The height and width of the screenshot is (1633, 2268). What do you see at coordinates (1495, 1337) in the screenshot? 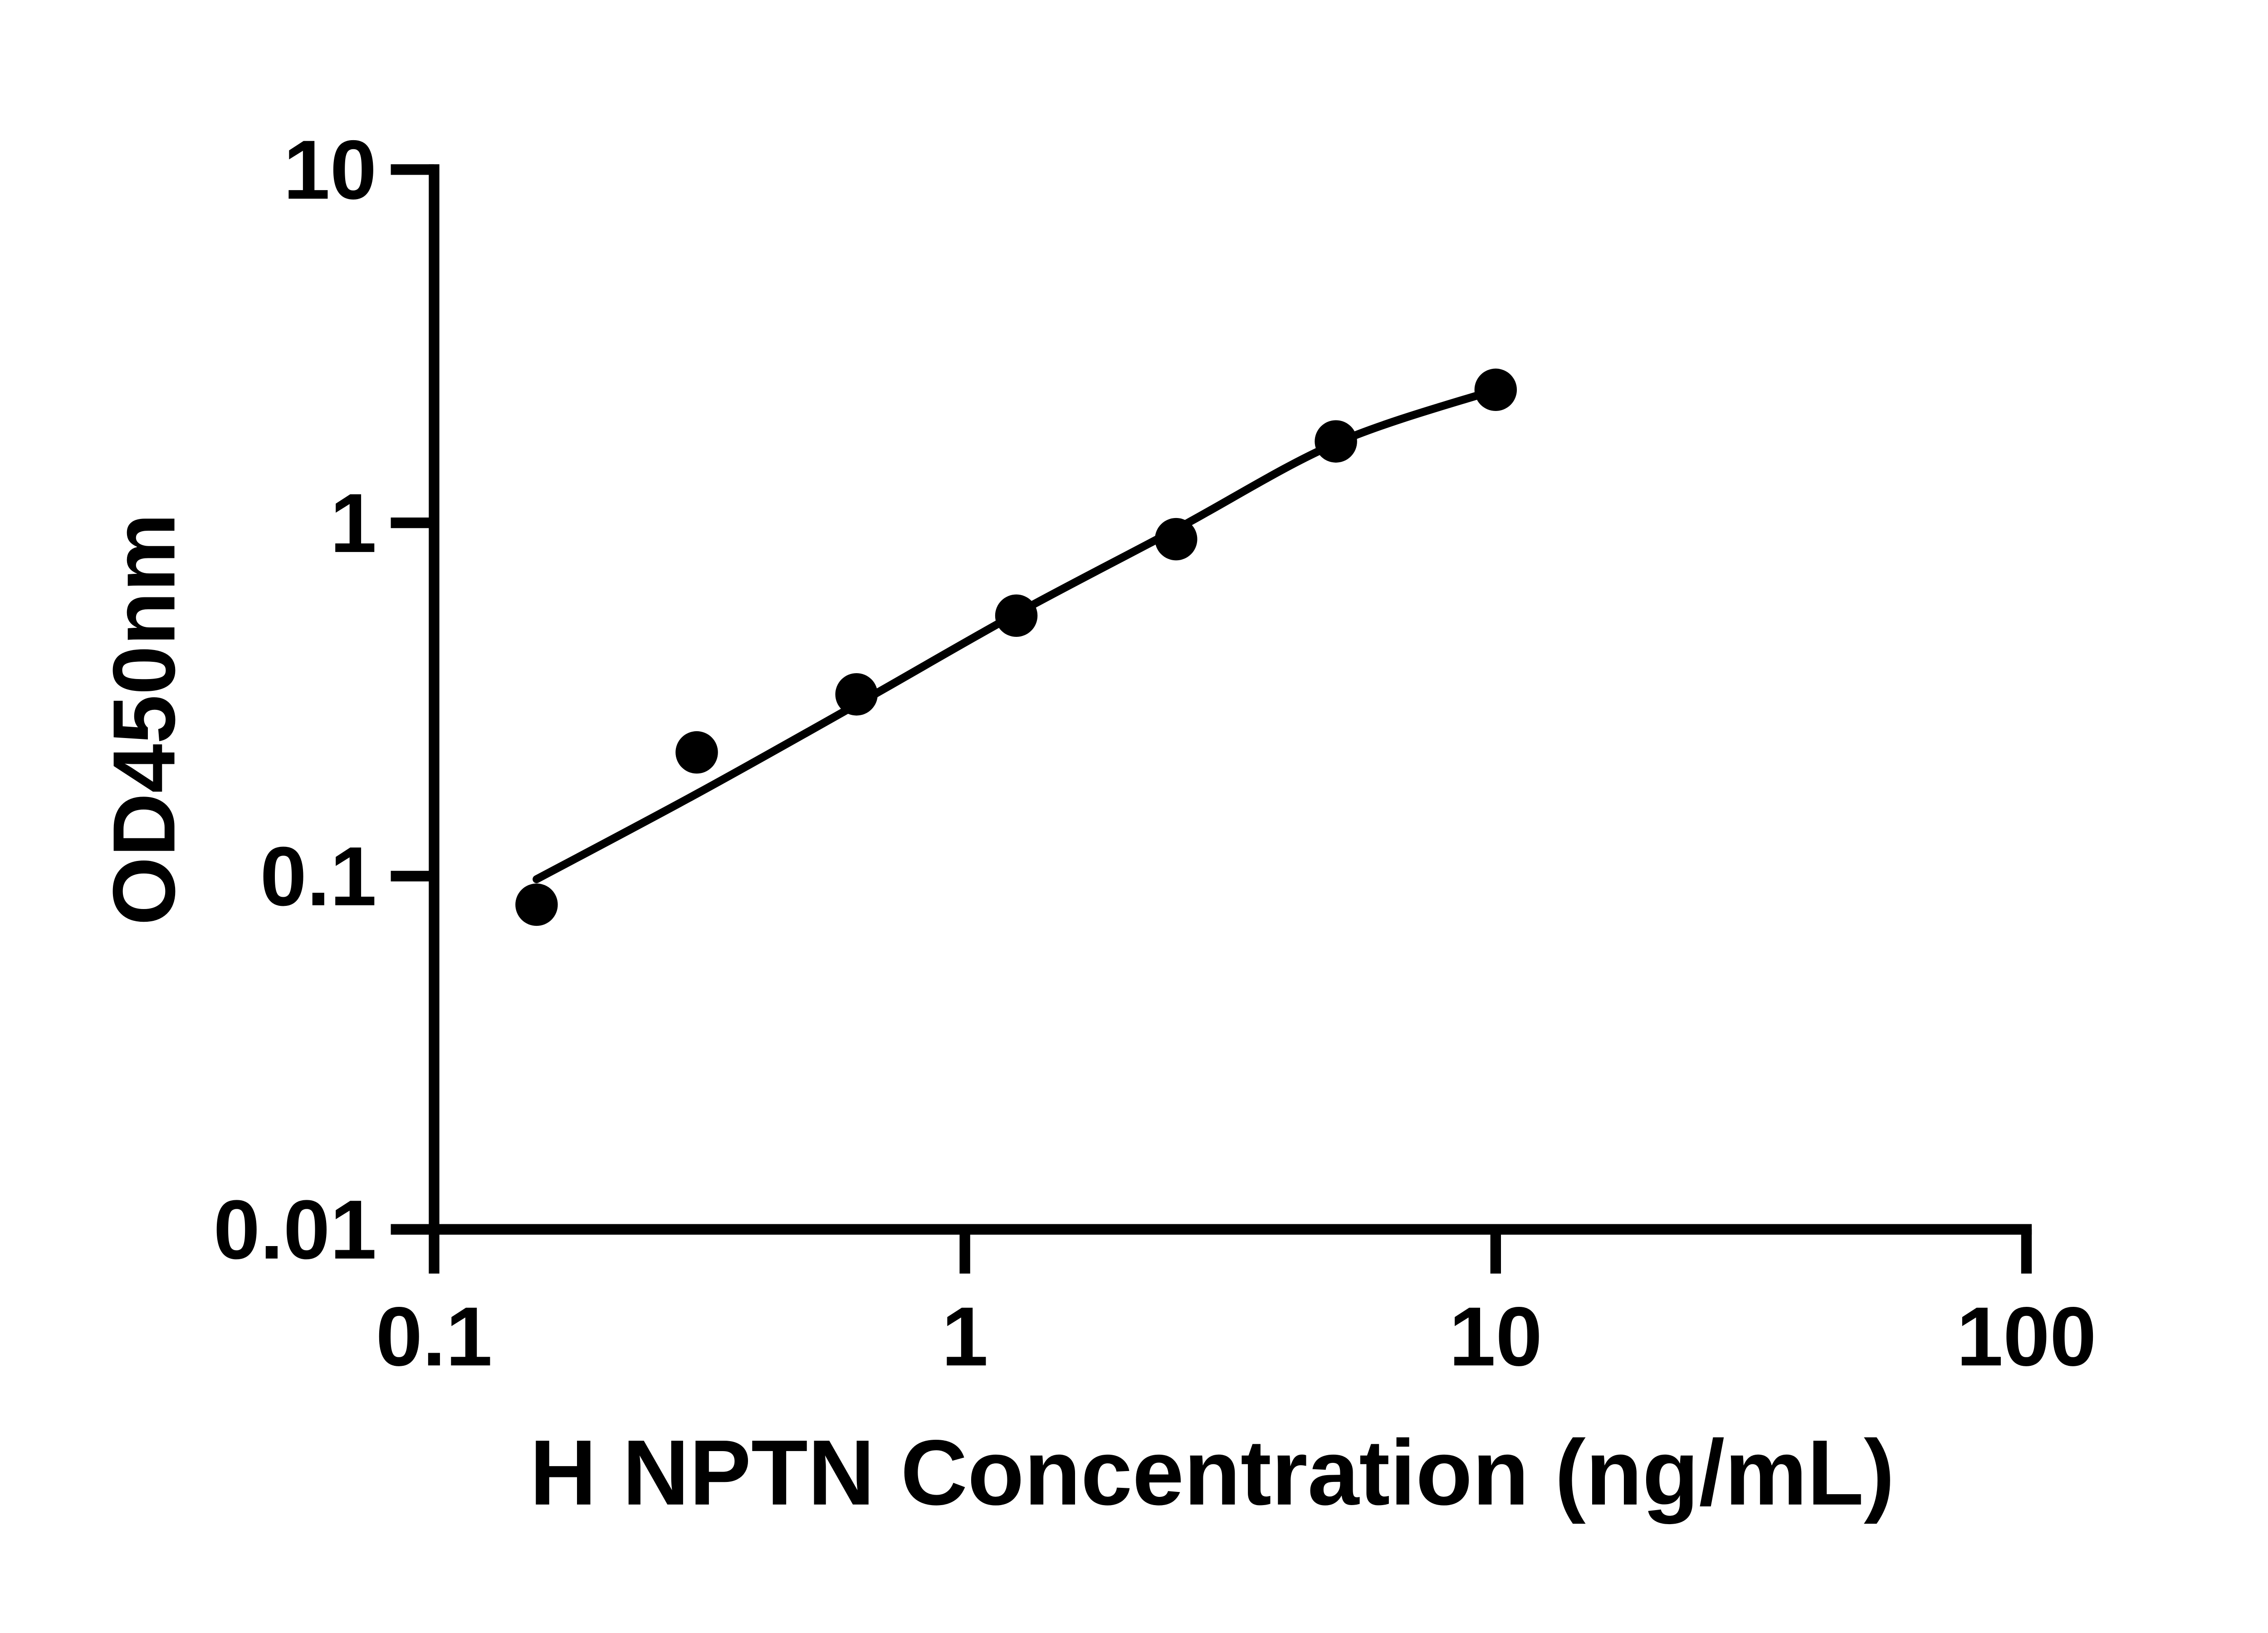
I see `x-tick-label: 10` at bounding box center [1495, 1337].